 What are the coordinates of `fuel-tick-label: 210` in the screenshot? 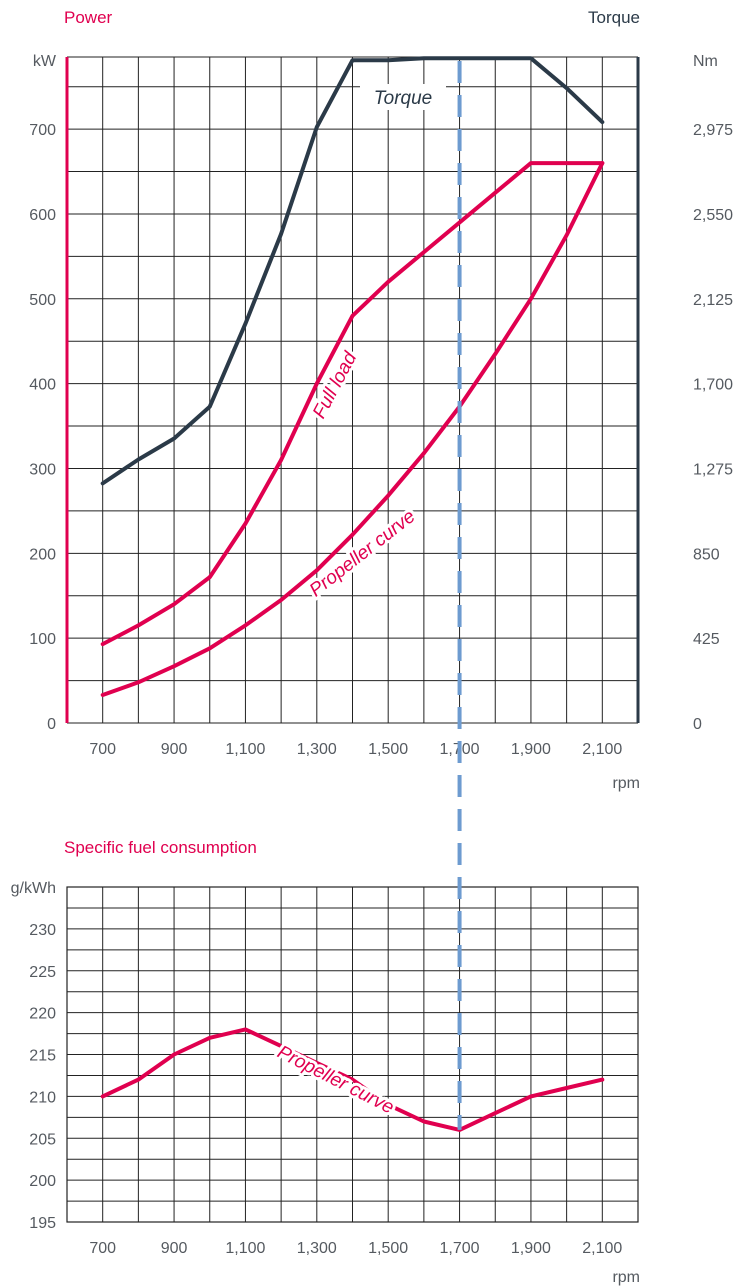 It's located at (42, 1097).